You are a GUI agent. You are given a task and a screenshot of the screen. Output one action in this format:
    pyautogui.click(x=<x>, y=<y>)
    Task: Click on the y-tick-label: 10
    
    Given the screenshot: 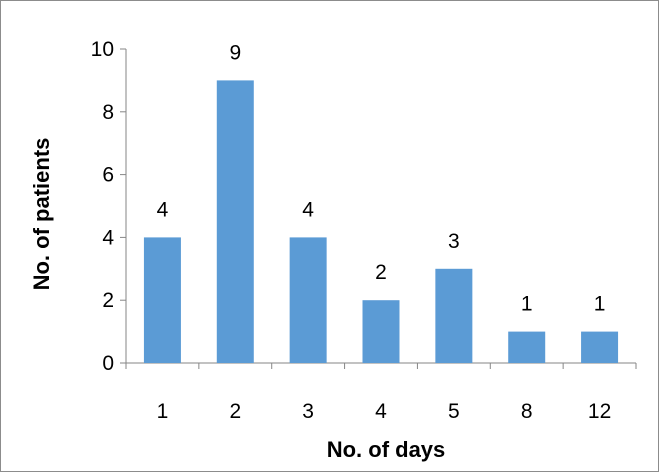 What is the action you would take?
    pyautogui.click(x=102, y=49)
    